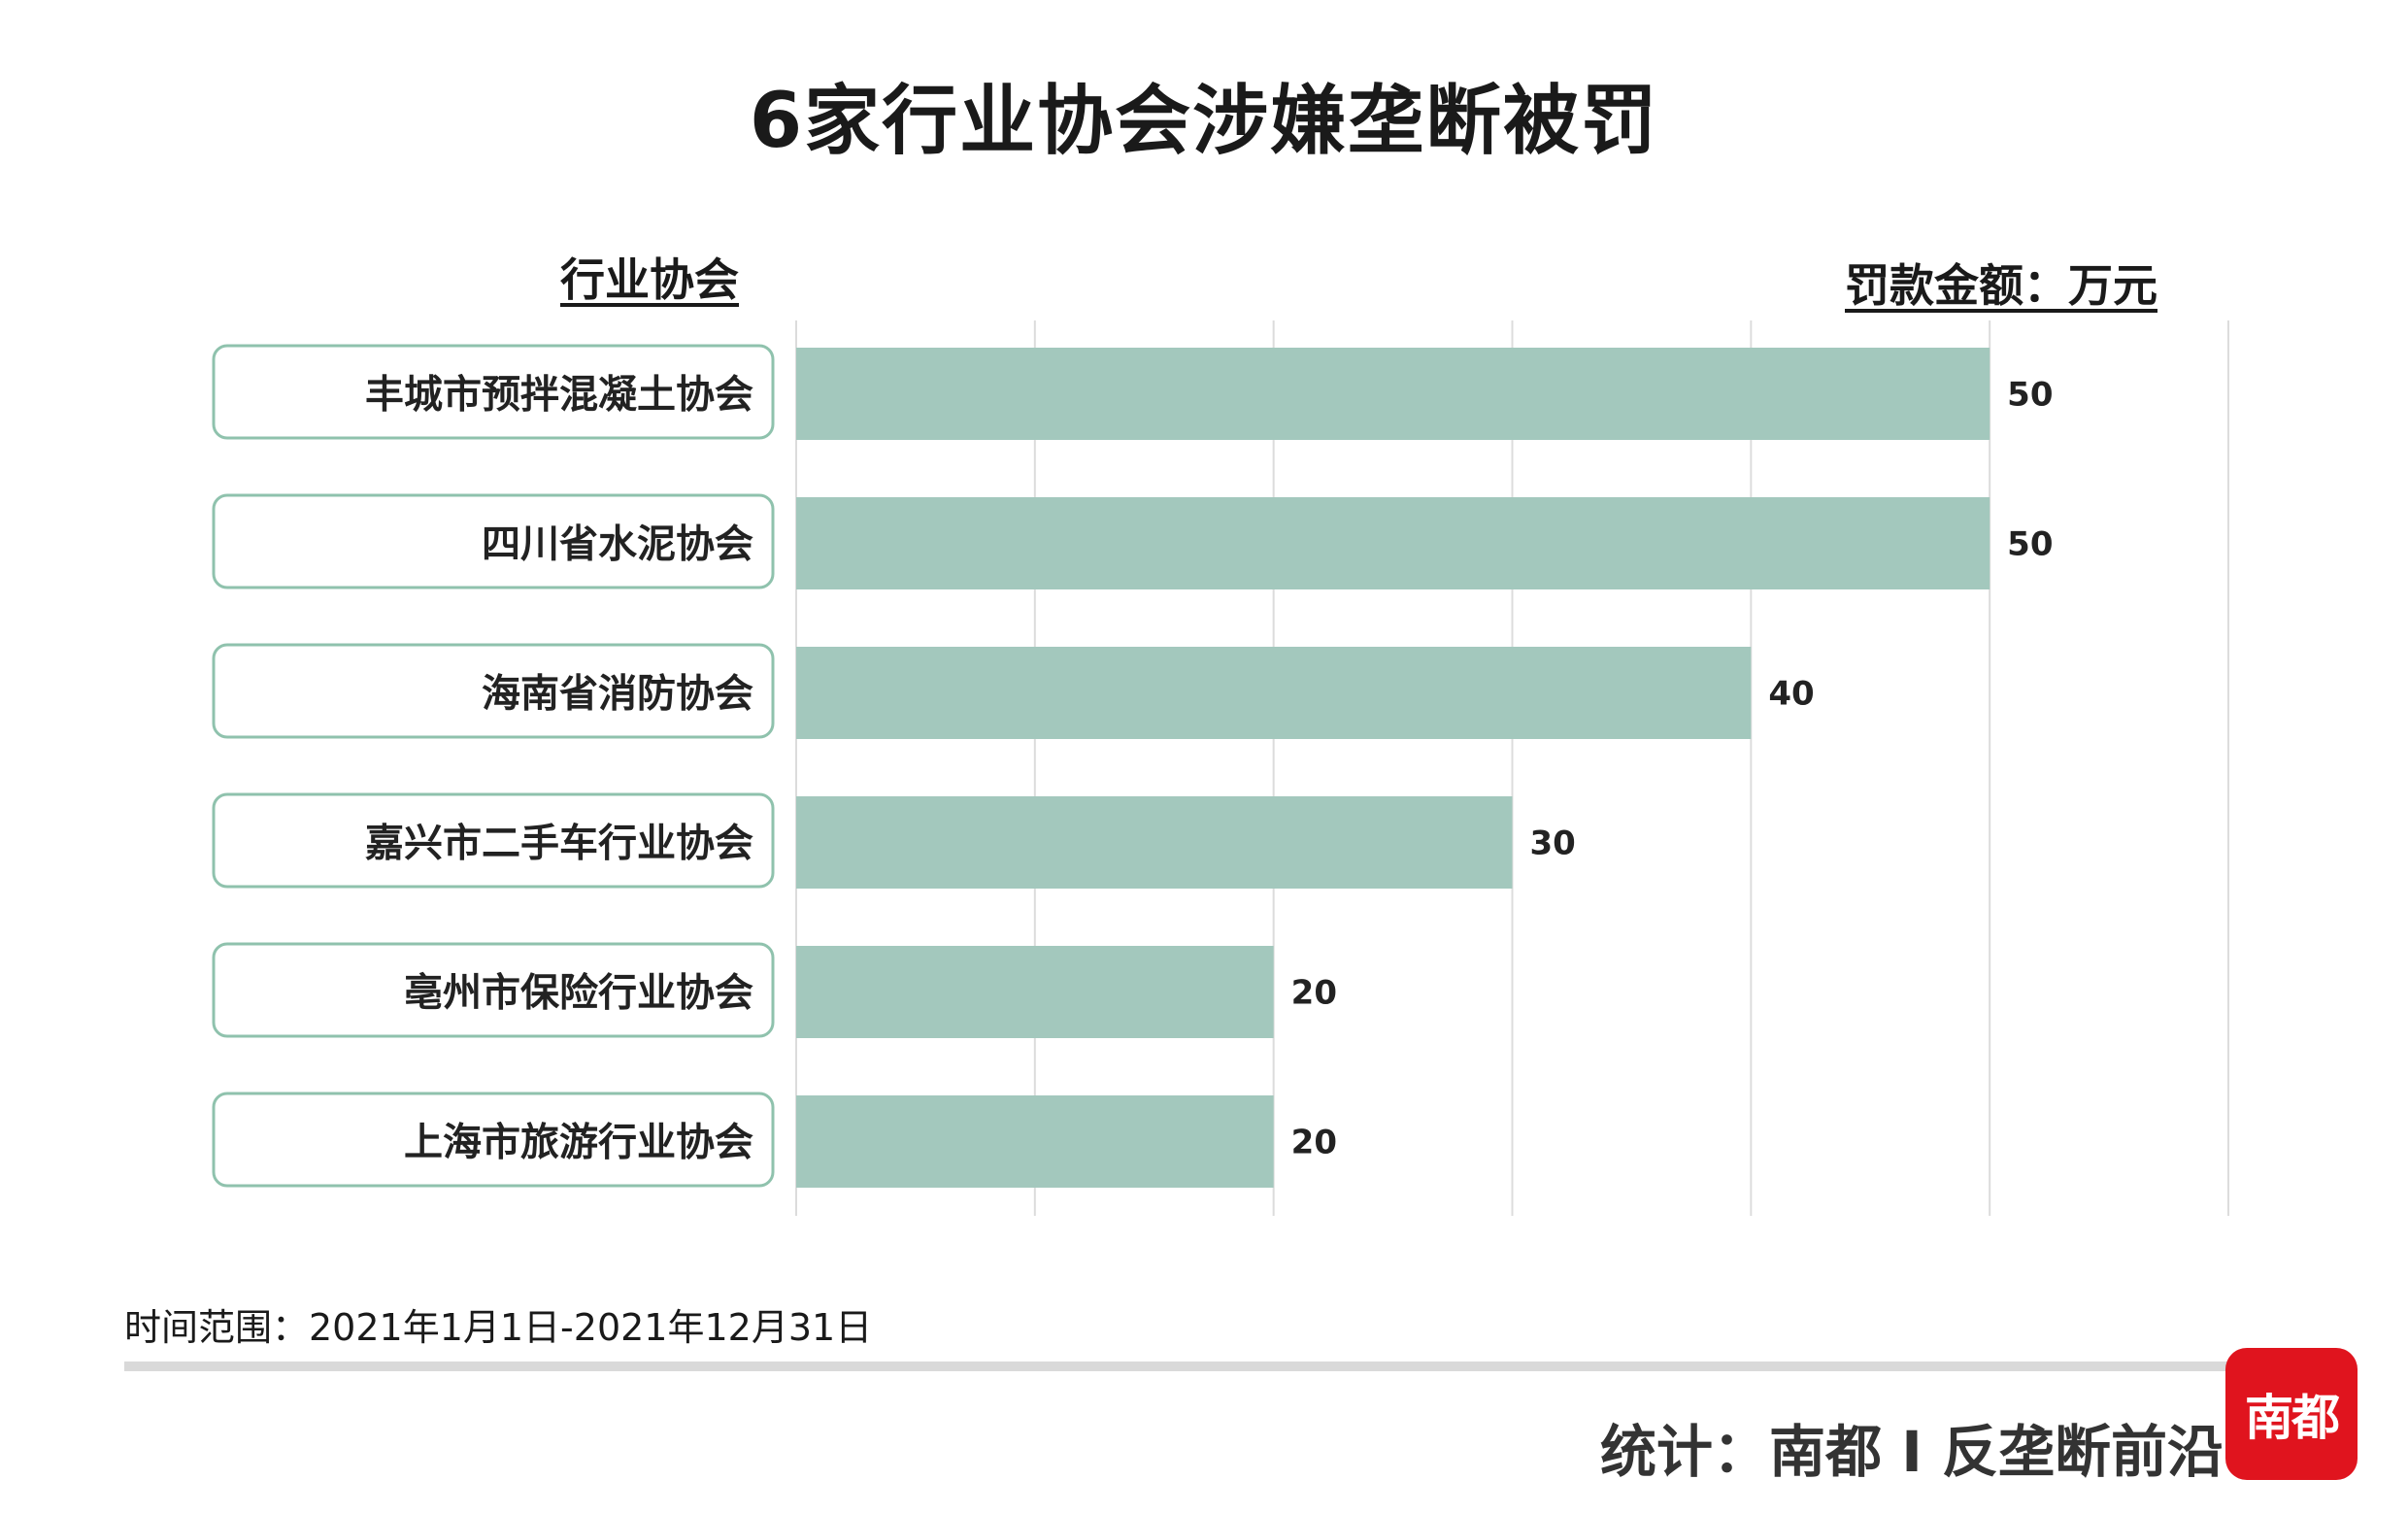 The height and width of the screenshot is (1513, 2408). I want to click on source-credit: 统计：南都 I 反垄断前沿, so click(1912, 1452).